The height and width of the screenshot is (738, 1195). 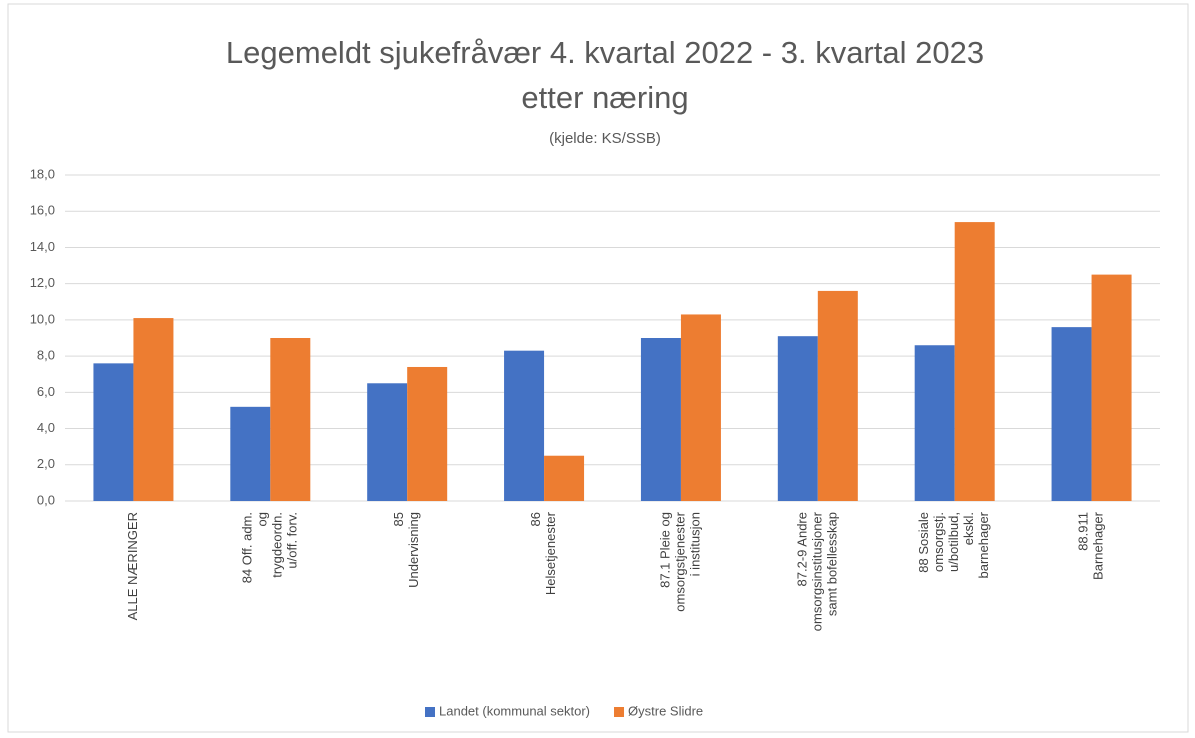 I want to click on x-tick-label: samt bofellesskap, so click(x=831, y=564).